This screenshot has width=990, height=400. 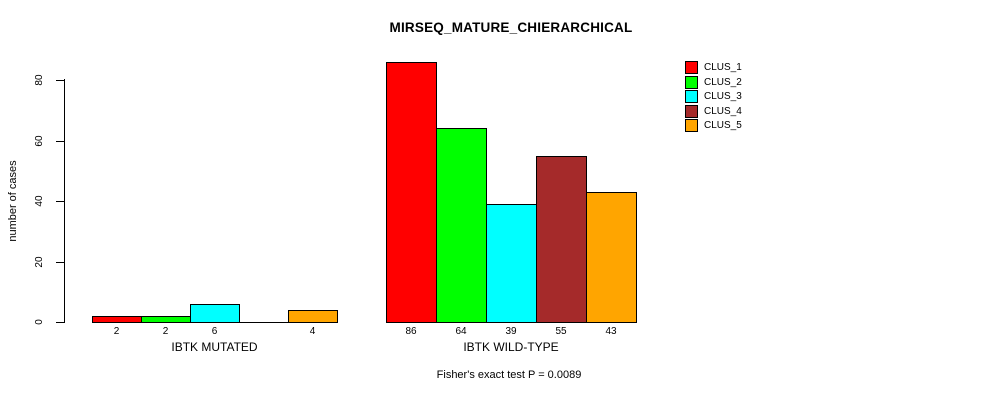 I want to click on legend-label: CLUS_4, so click(x=723, y=111).